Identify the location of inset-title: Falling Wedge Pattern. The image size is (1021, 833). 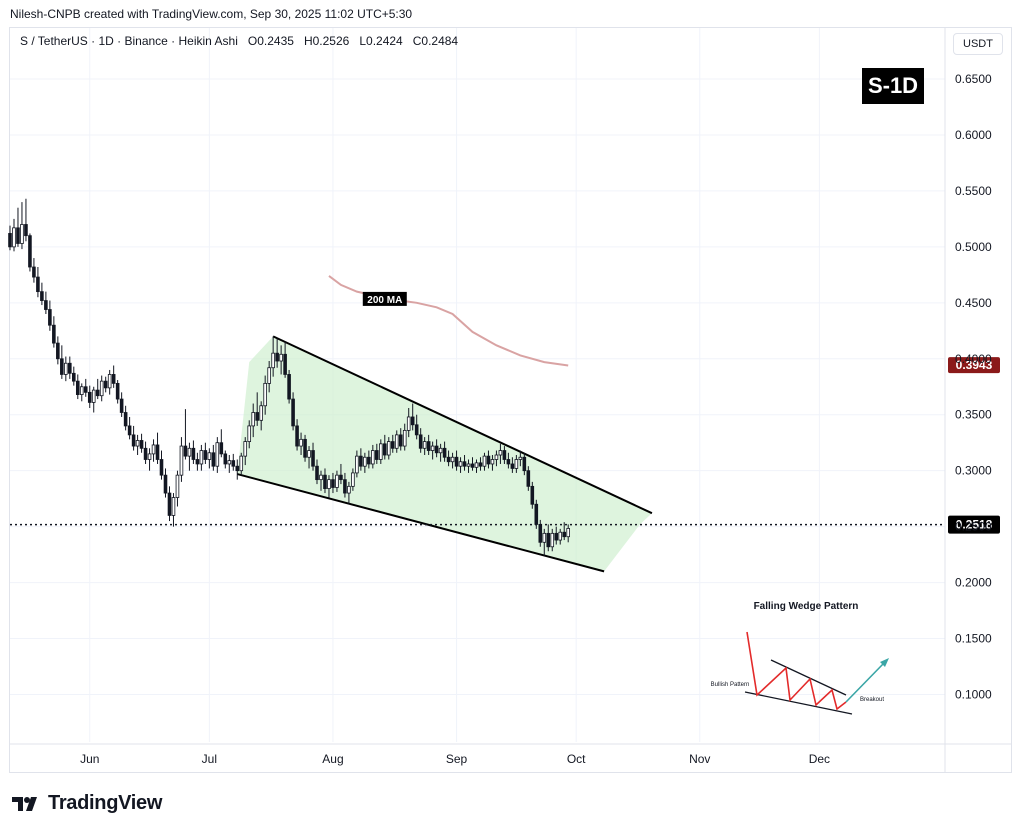
(806, 606).